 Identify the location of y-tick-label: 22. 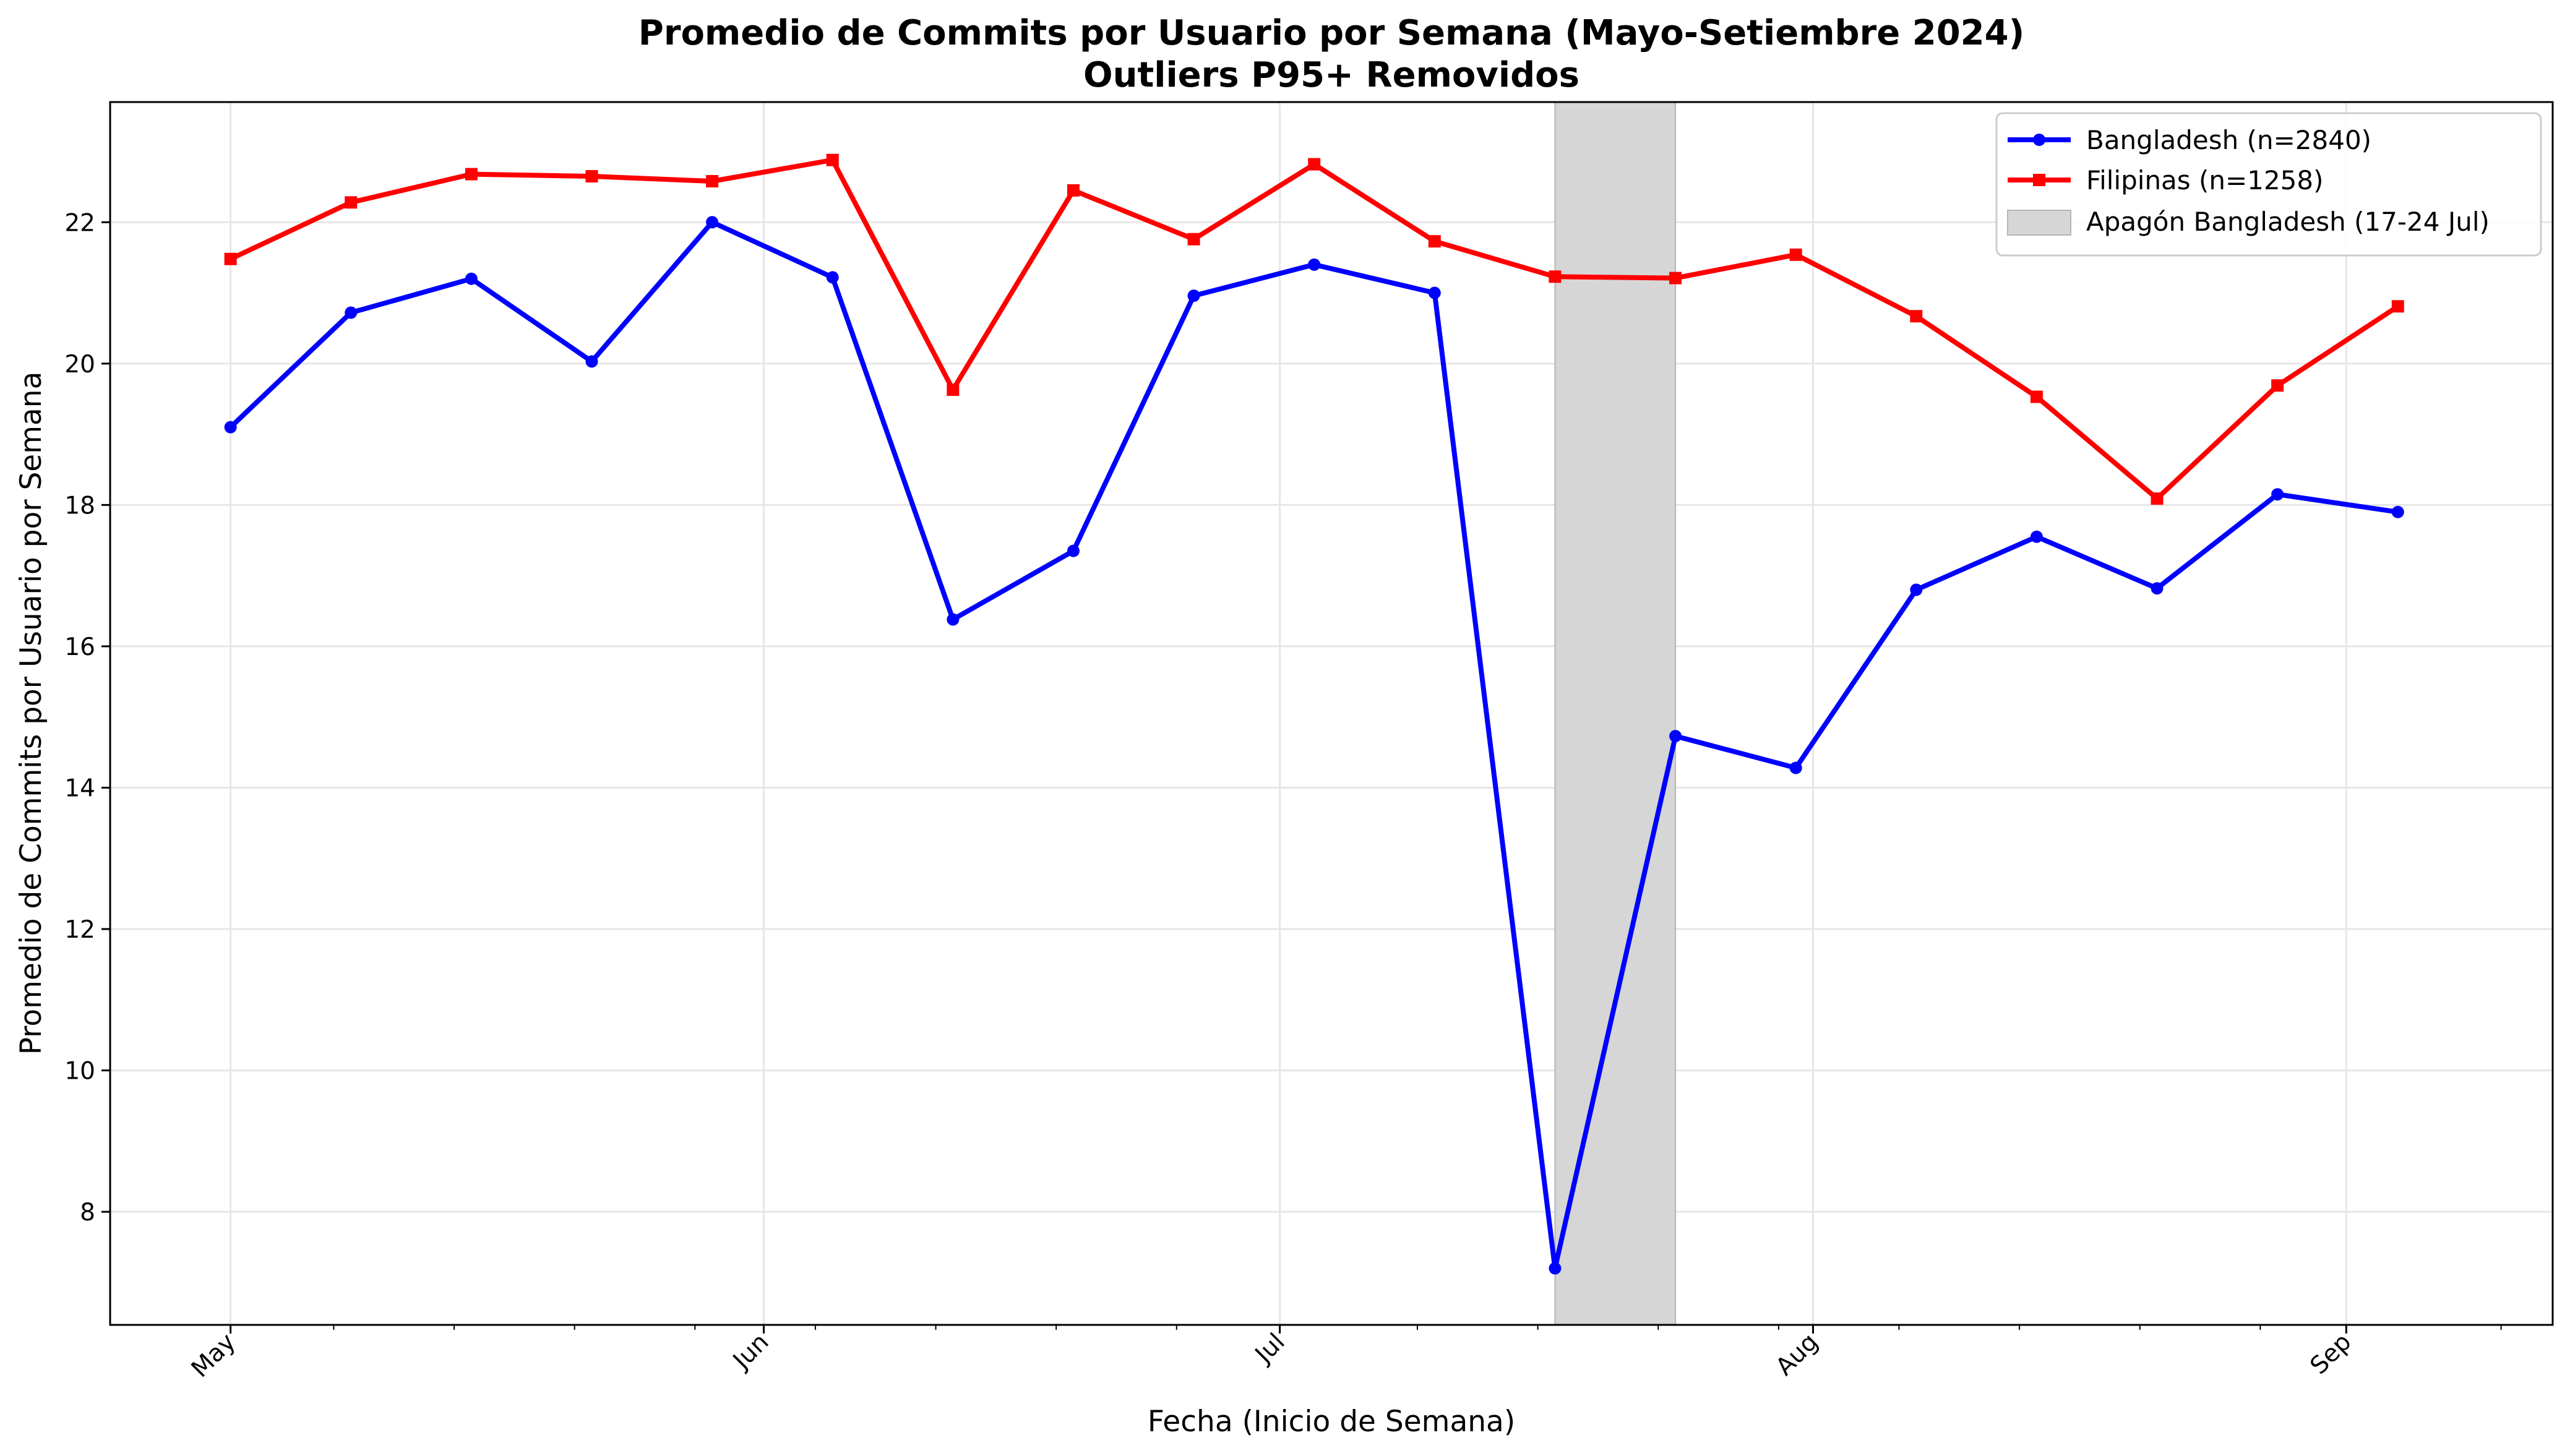
(80, 223).